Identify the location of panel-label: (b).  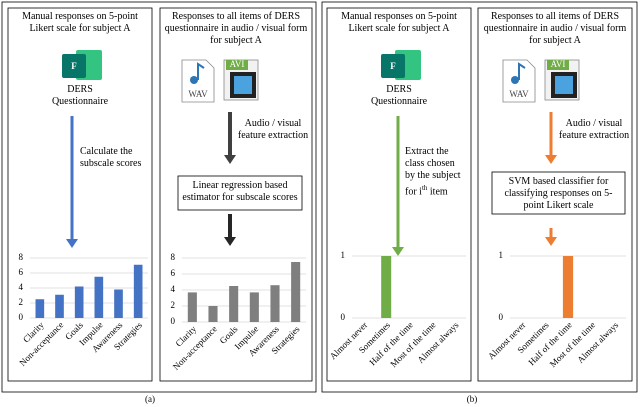
(472, 399).